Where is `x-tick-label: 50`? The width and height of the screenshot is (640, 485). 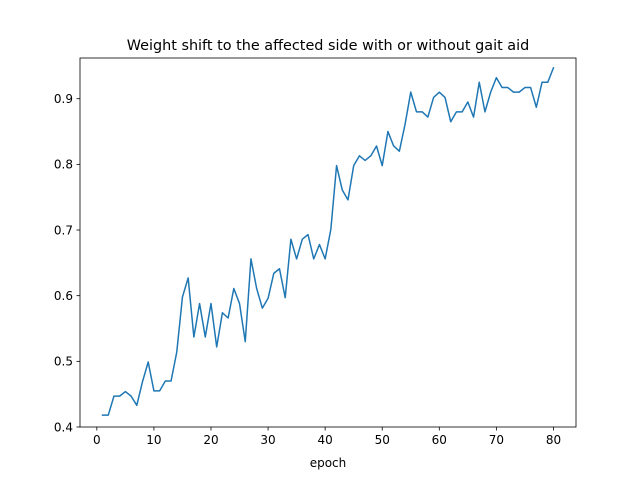
x-tick-label: 50 is located at coordinates (382, 440).